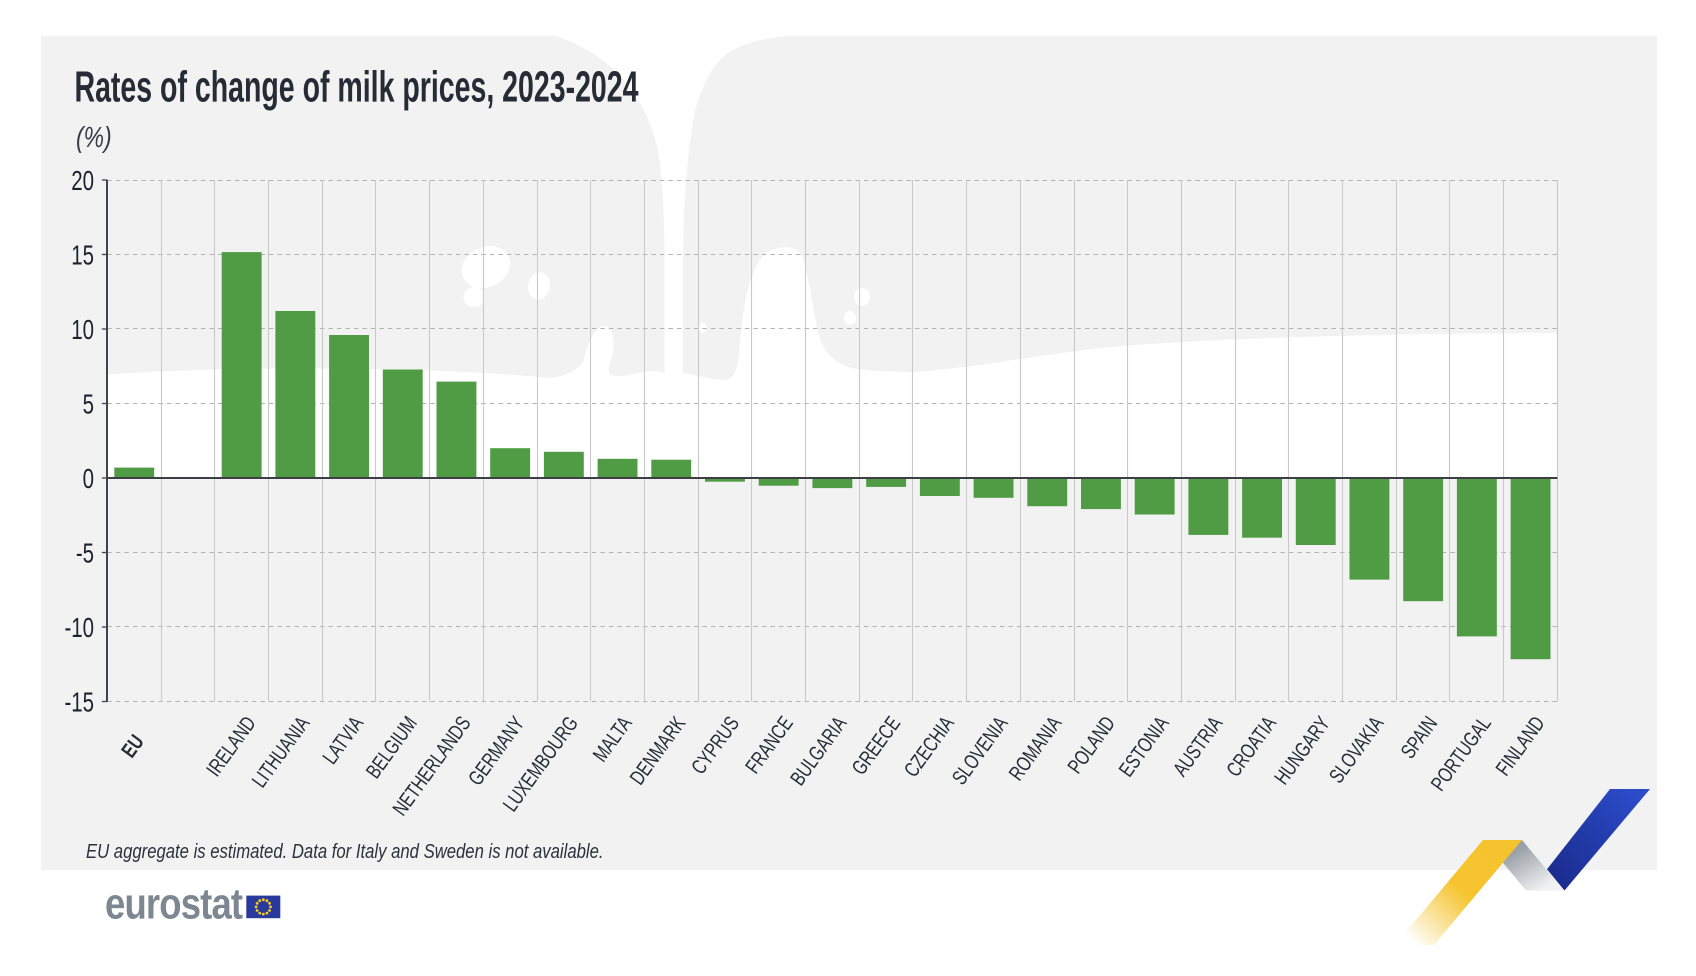 The height and width of the screenshot is (976, 1696). What do you see at coordinates (174, 903) in the screenshot?
I see `svg-text: eurostat` at bounding box center [174, 903].